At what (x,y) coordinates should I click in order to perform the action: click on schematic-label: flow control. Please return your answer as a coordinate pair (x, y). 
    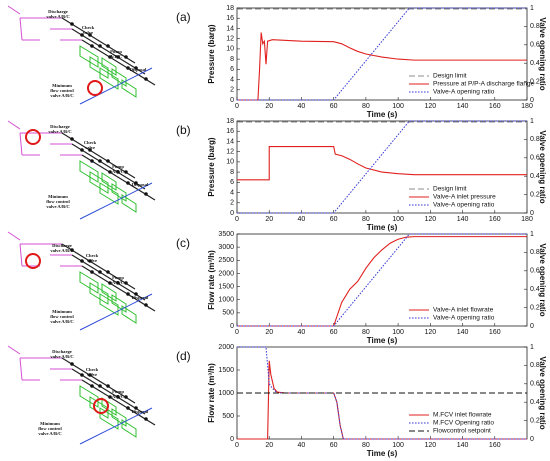
    Looking at the image, I should click on (50, 428).